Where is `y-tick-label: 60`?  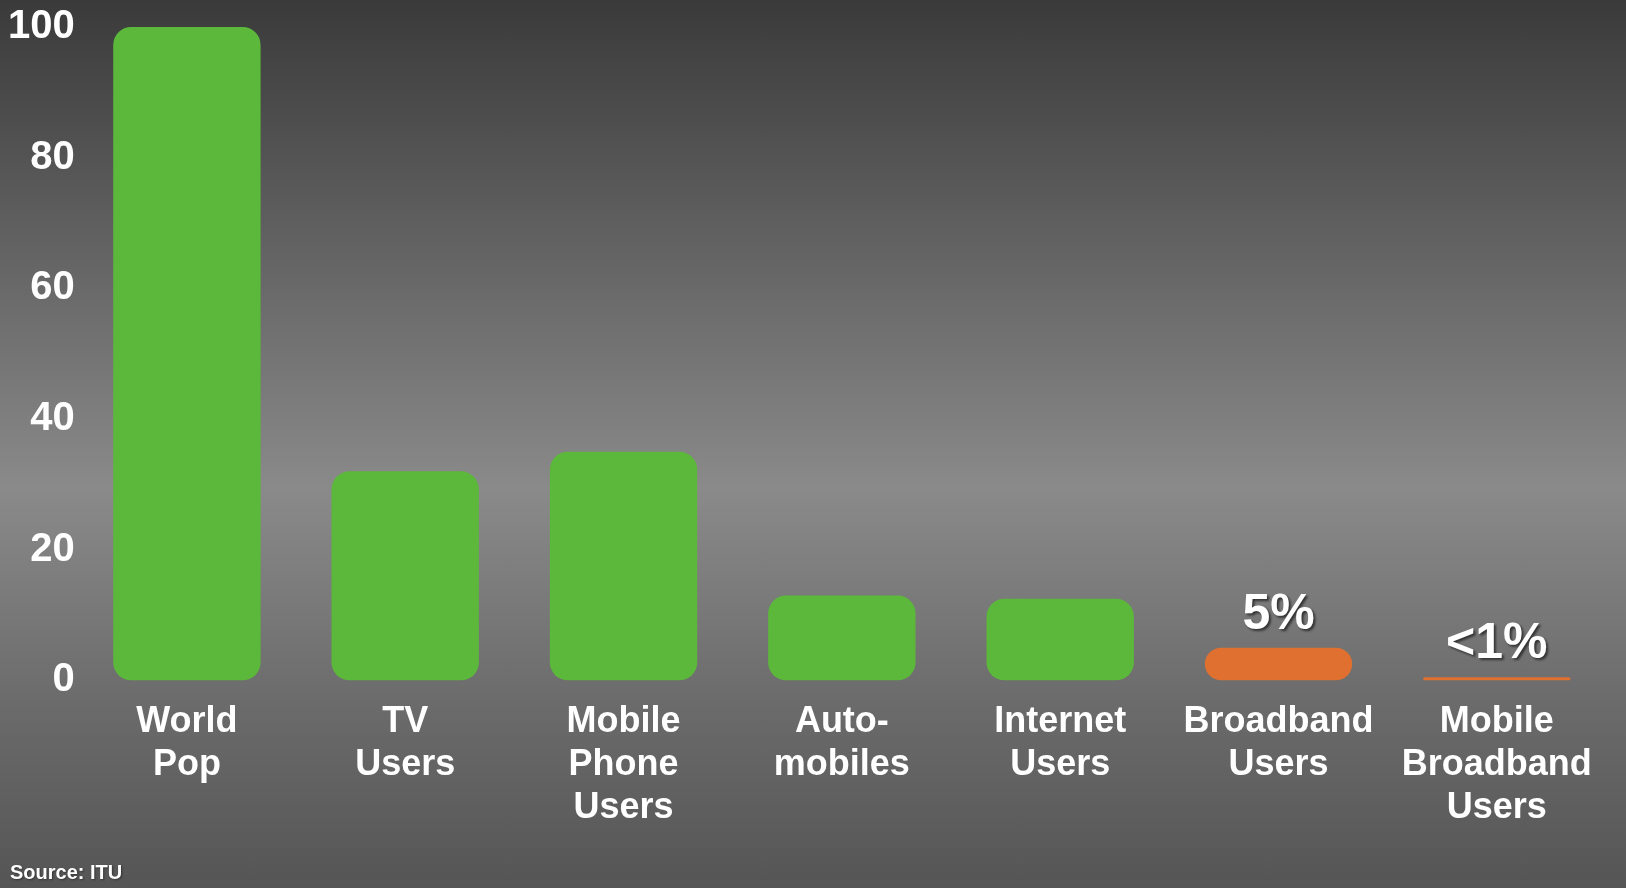 y-tick-label: 60 is located at coordinates (52, 285).